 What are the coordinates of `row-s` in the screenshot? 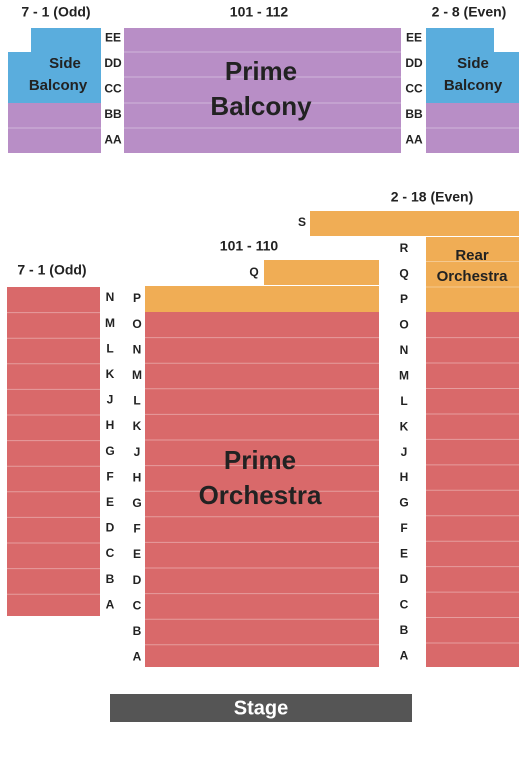 It's located at (414, 223).